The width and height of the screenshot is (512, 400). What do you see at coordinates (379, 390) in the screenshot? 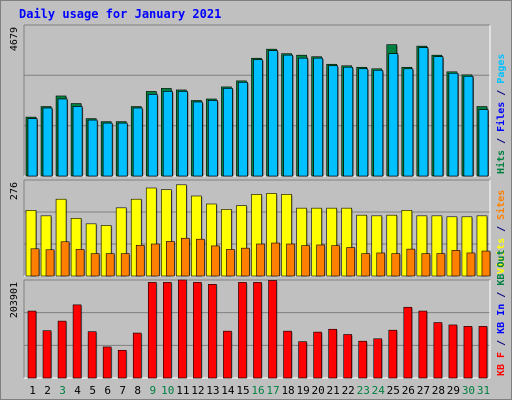
I see `x-tick-label-day-24: 24` at bounding box center [379, 390].